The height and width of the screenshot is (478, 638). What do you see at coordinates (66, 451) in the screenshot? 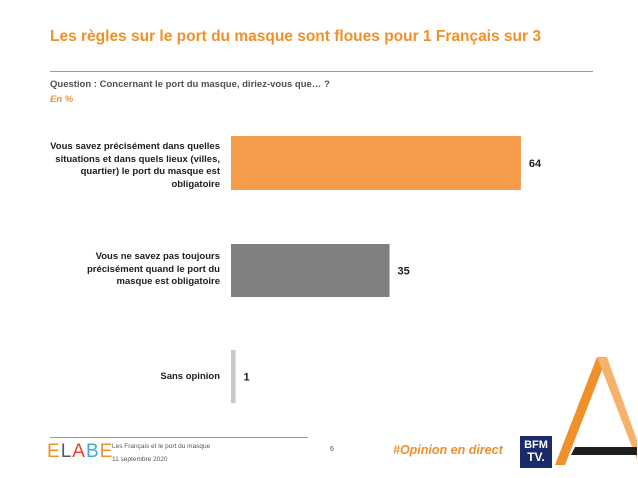
I see `elabe-logo-letter: L` at bounding box center [66, 451].